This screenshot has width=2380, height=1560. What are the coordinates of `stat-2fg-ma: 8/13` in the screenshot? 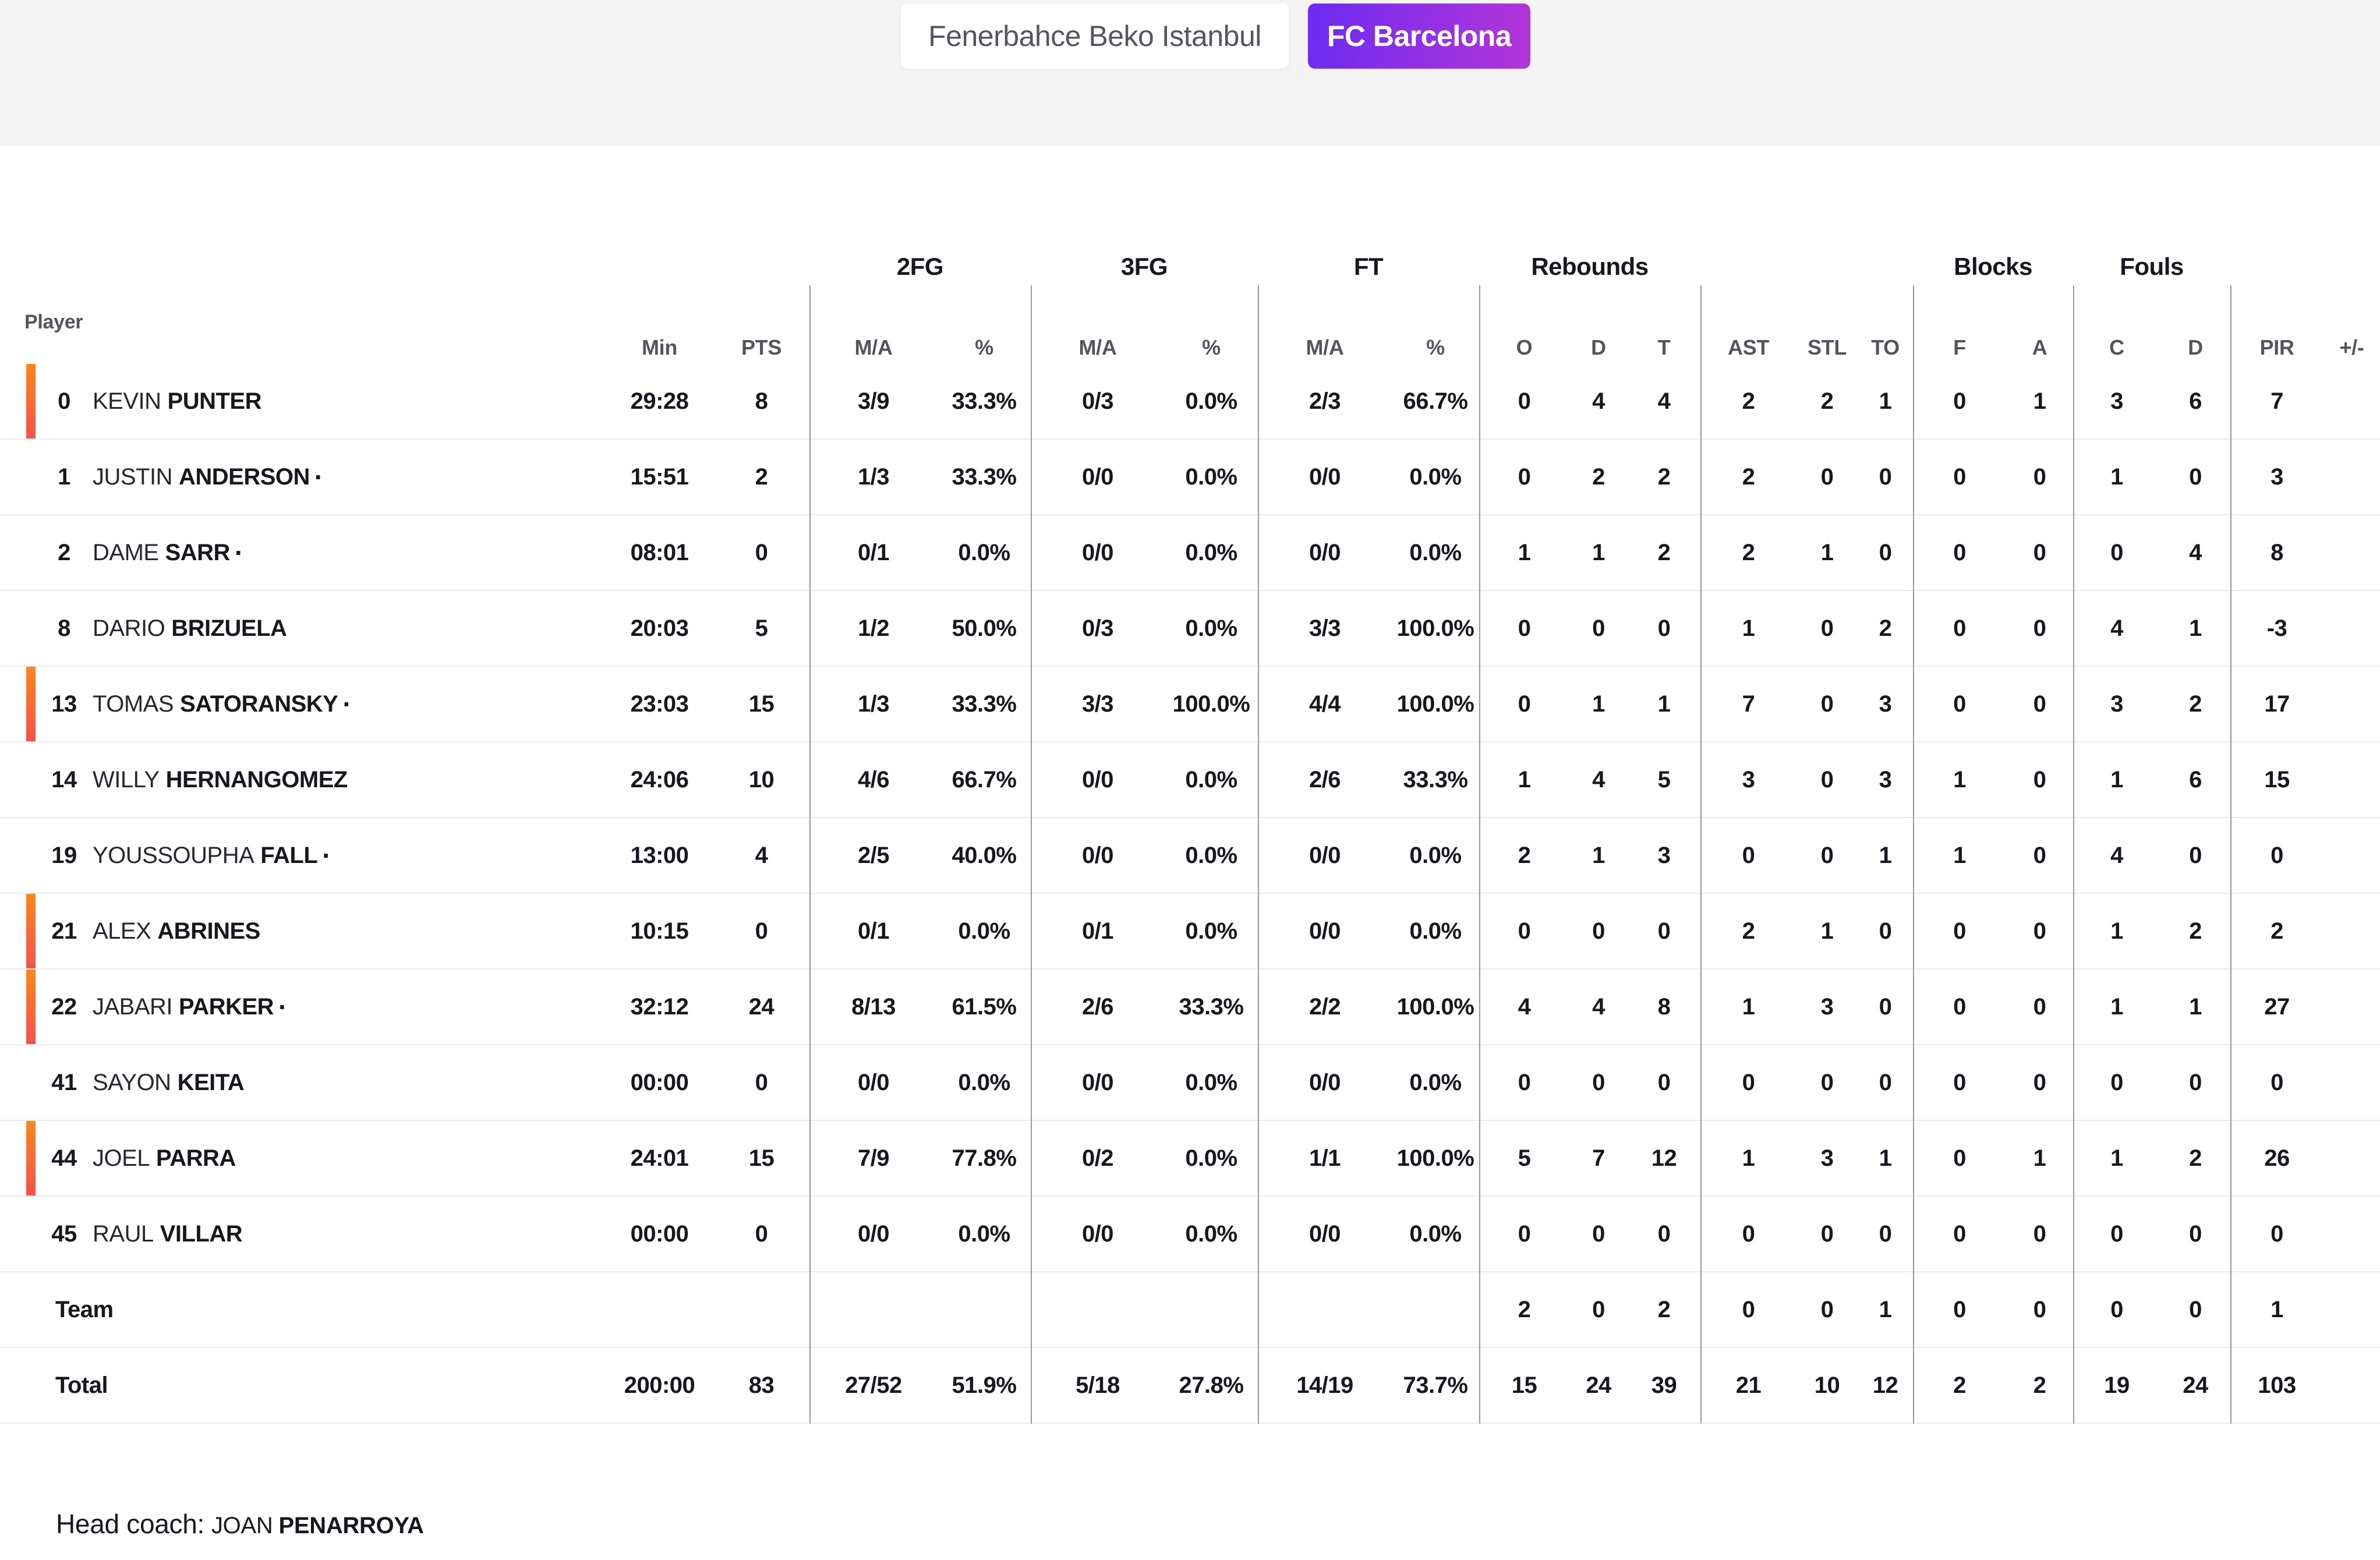 It's located at (873, 1006).